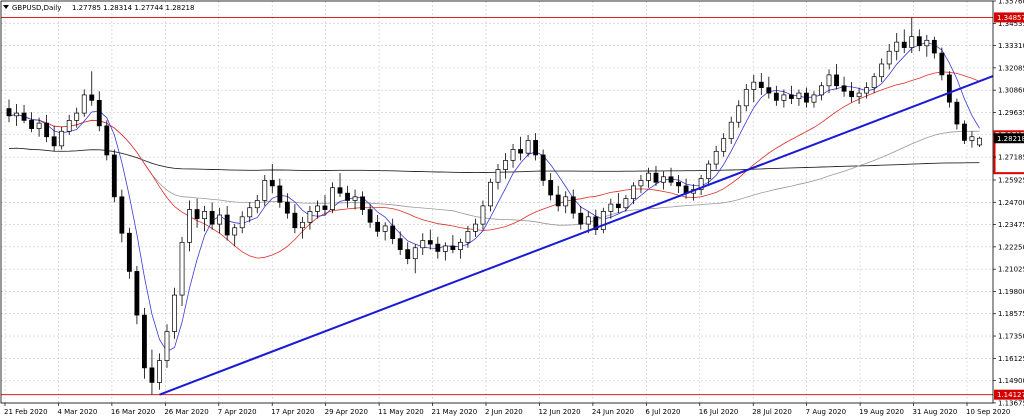 Image resolution: width=1024 pixels, height=419 pixels. What do you see at coordinates (36, 8) in the screenshot?
I see `symbol-label: GBPUSD,Daily` at bounding box center [36, 8].